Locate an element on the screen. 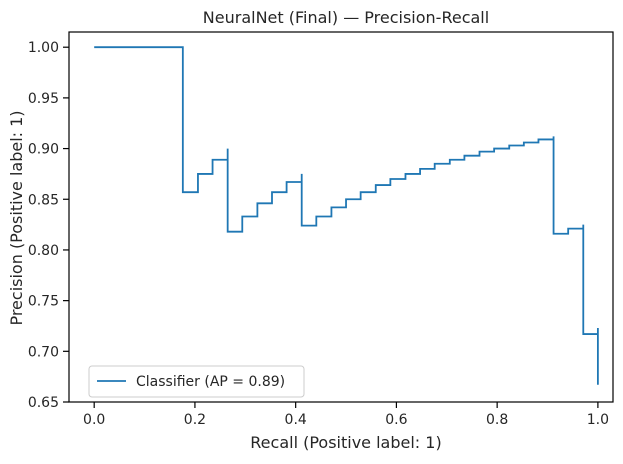 This screenshot has height=464, width=623. chart-title: NeuralNet (Final) — Precision-Recall is located at coordinates (346, 17).